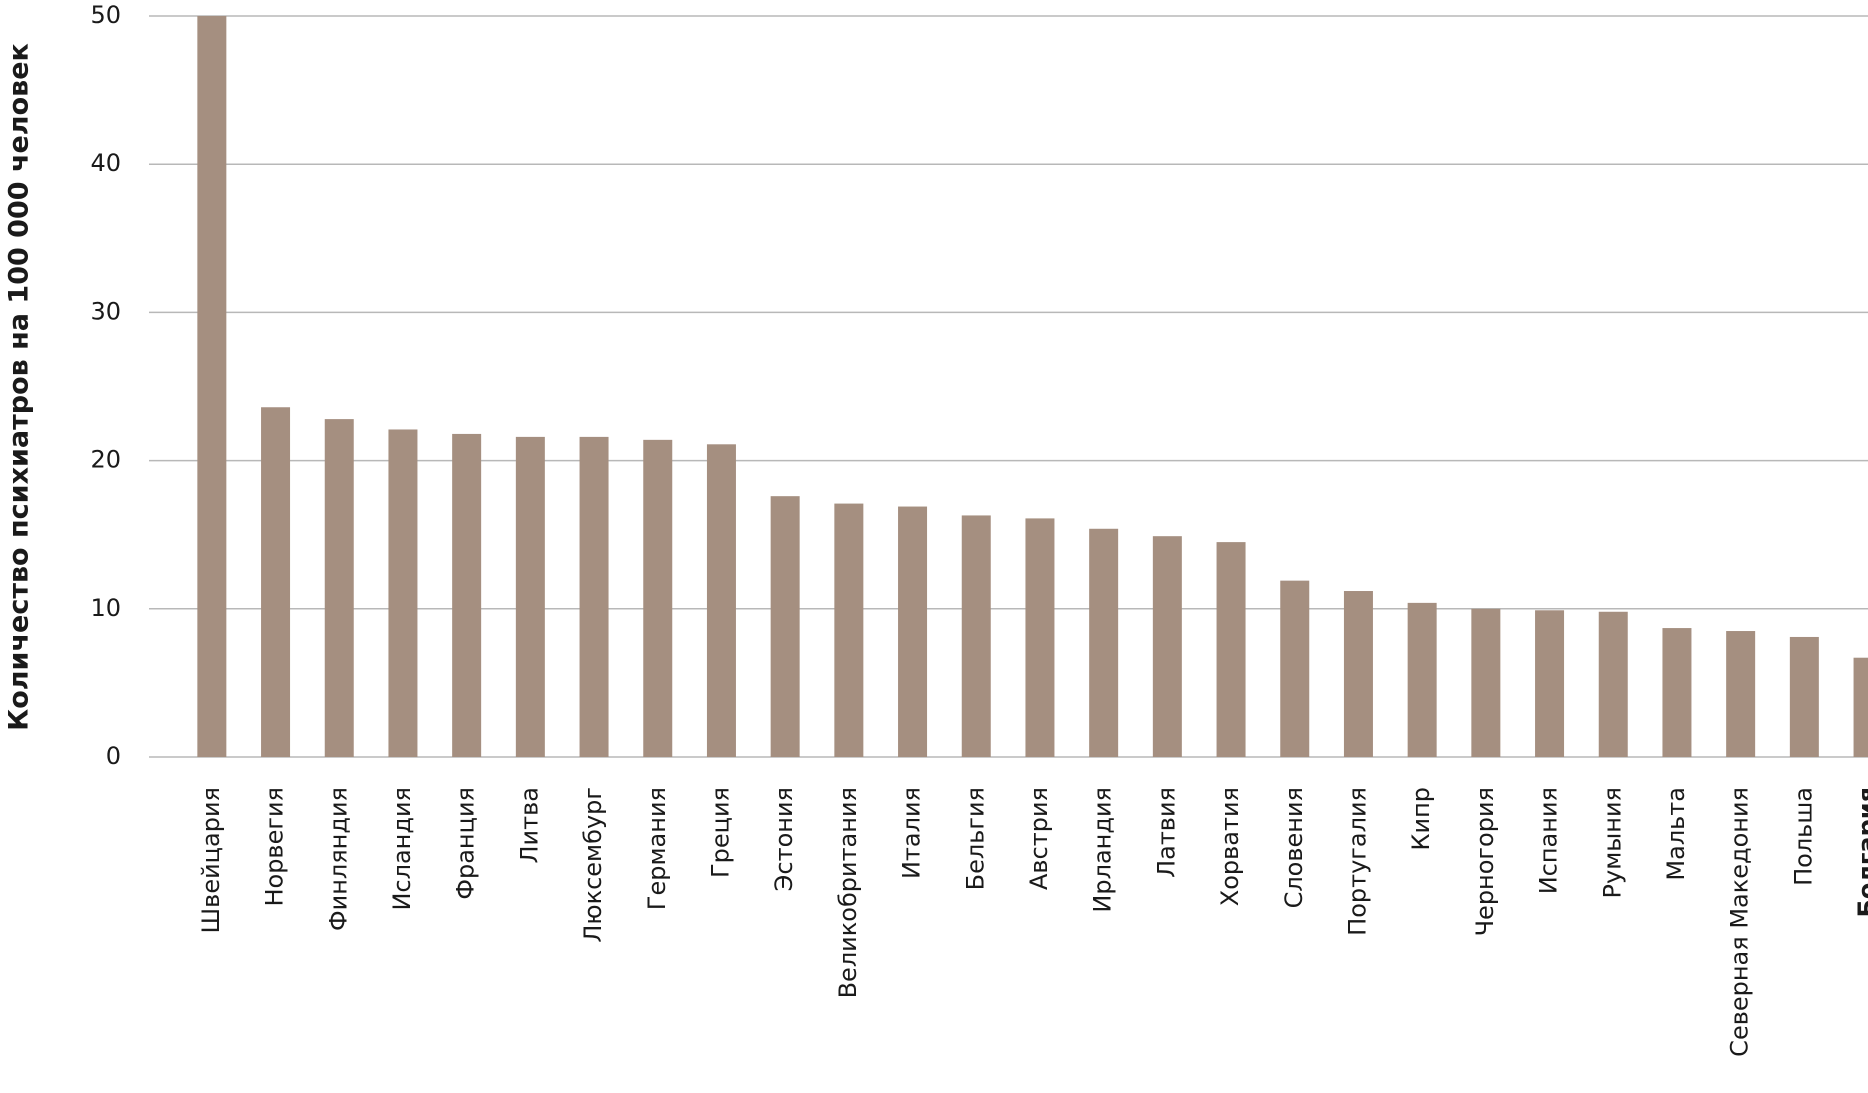 This screenshot has height=1093, width=1868. Describe the element at coordinates (1039, 838) in the screenshot. I see `x-tick-label: Австрия` at that location.